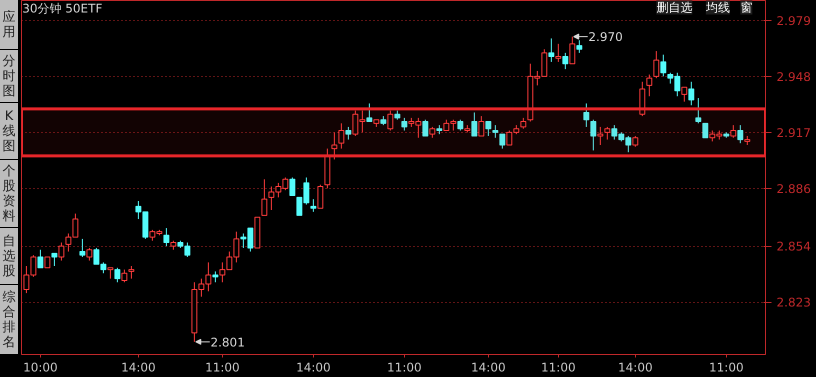  Describe the element at coordinates (227, 342) in the screenshot. I see `annotation: 2.801` at that location.